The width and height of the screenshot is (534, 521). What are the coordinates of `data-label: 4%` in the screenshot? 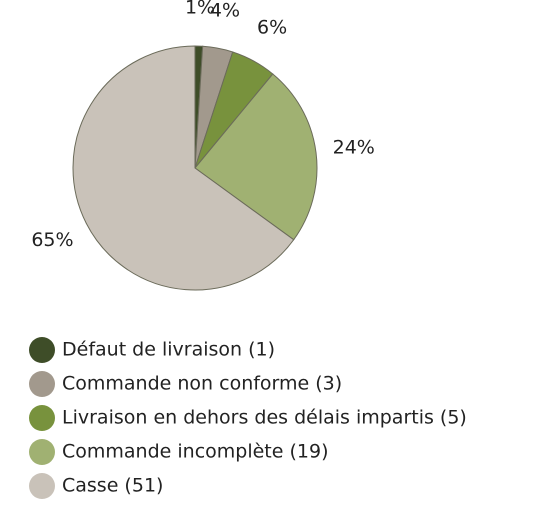 It's located at (225, 10).